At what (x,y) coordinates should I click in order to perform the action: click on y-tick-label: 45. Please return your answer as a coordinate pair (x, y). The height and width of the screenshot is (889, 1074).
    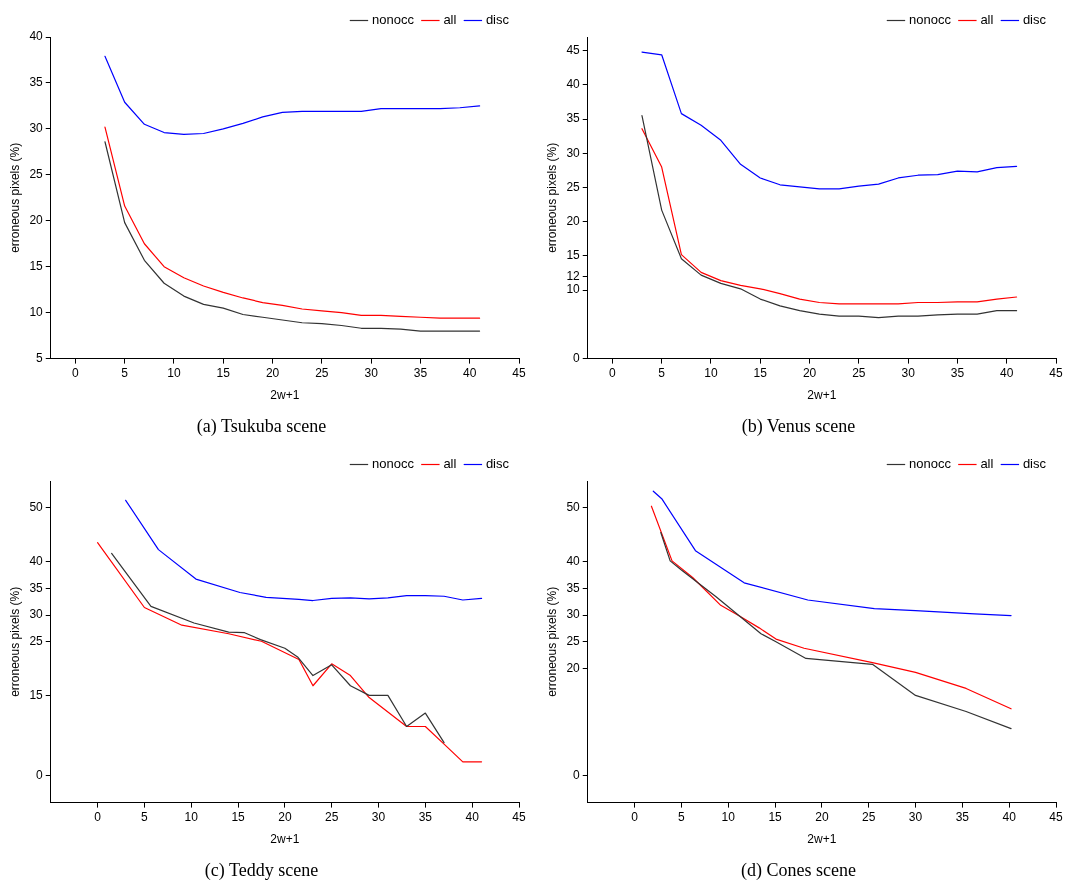
    Looking at the image, I should click on (573, 50).